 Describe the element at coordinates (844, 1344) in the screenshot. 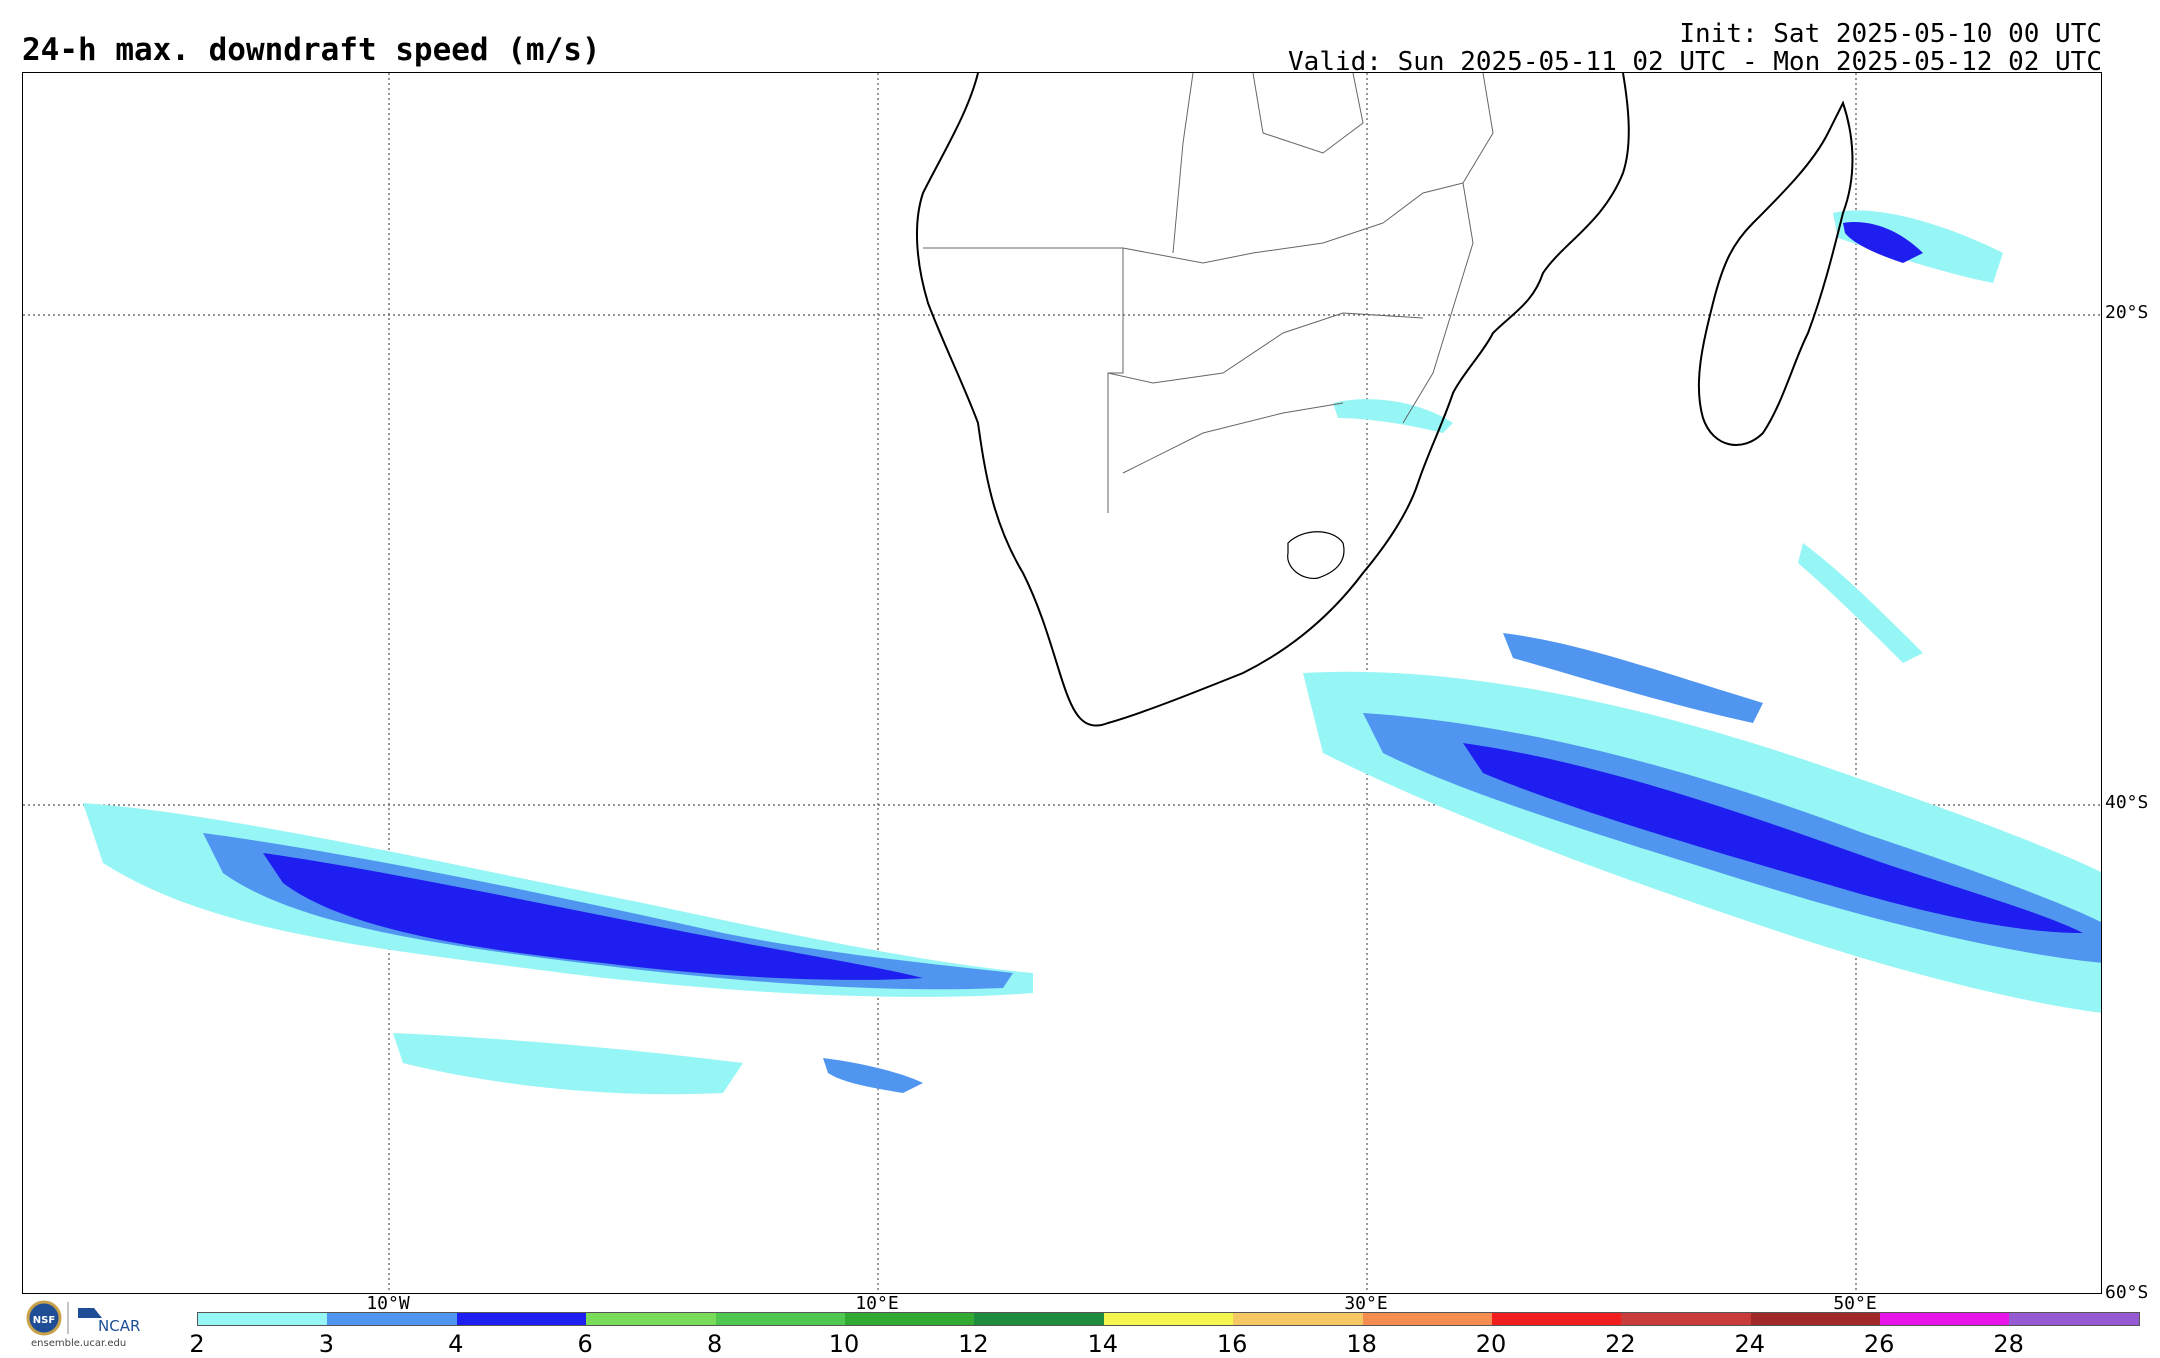

I see `colorbar-tick-label: 10` at that location.